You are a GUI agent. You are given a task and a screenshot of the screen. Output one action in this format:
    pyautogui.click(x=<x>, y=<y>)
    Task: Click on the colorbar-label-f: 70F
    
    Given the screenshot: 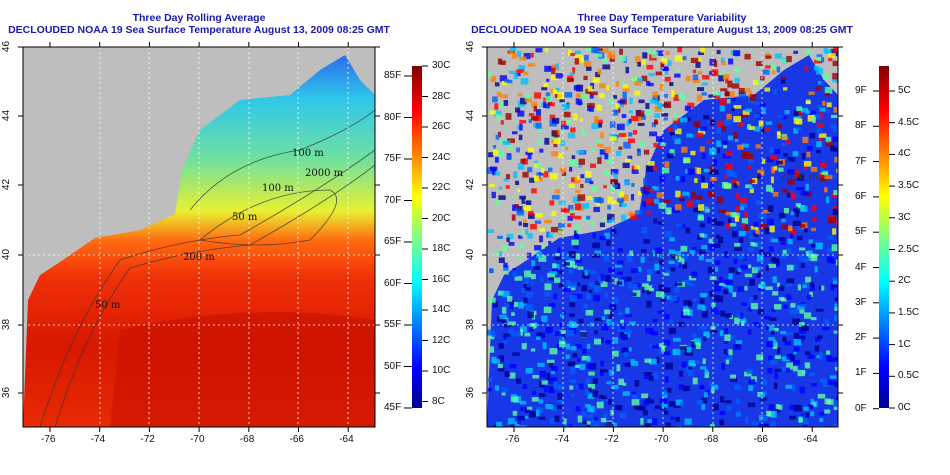 What is the action you would take?
    pyautogui.click(x=393, y=200)
    